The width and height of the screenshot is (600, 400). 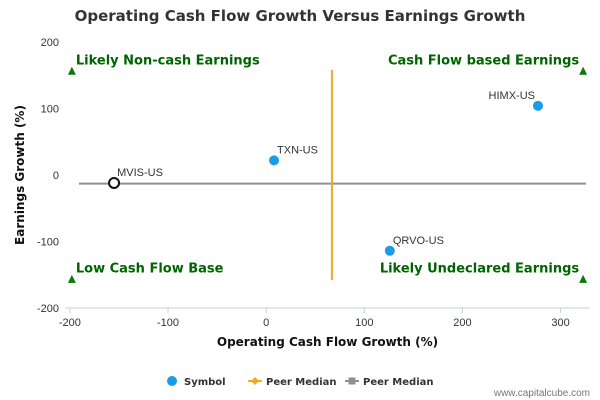 What do you see at coordinates (327, 342) in the screenshot?
I see `x-axis-title: Operating Cash Flow Growth (%)` at bounding box center [327, 342].